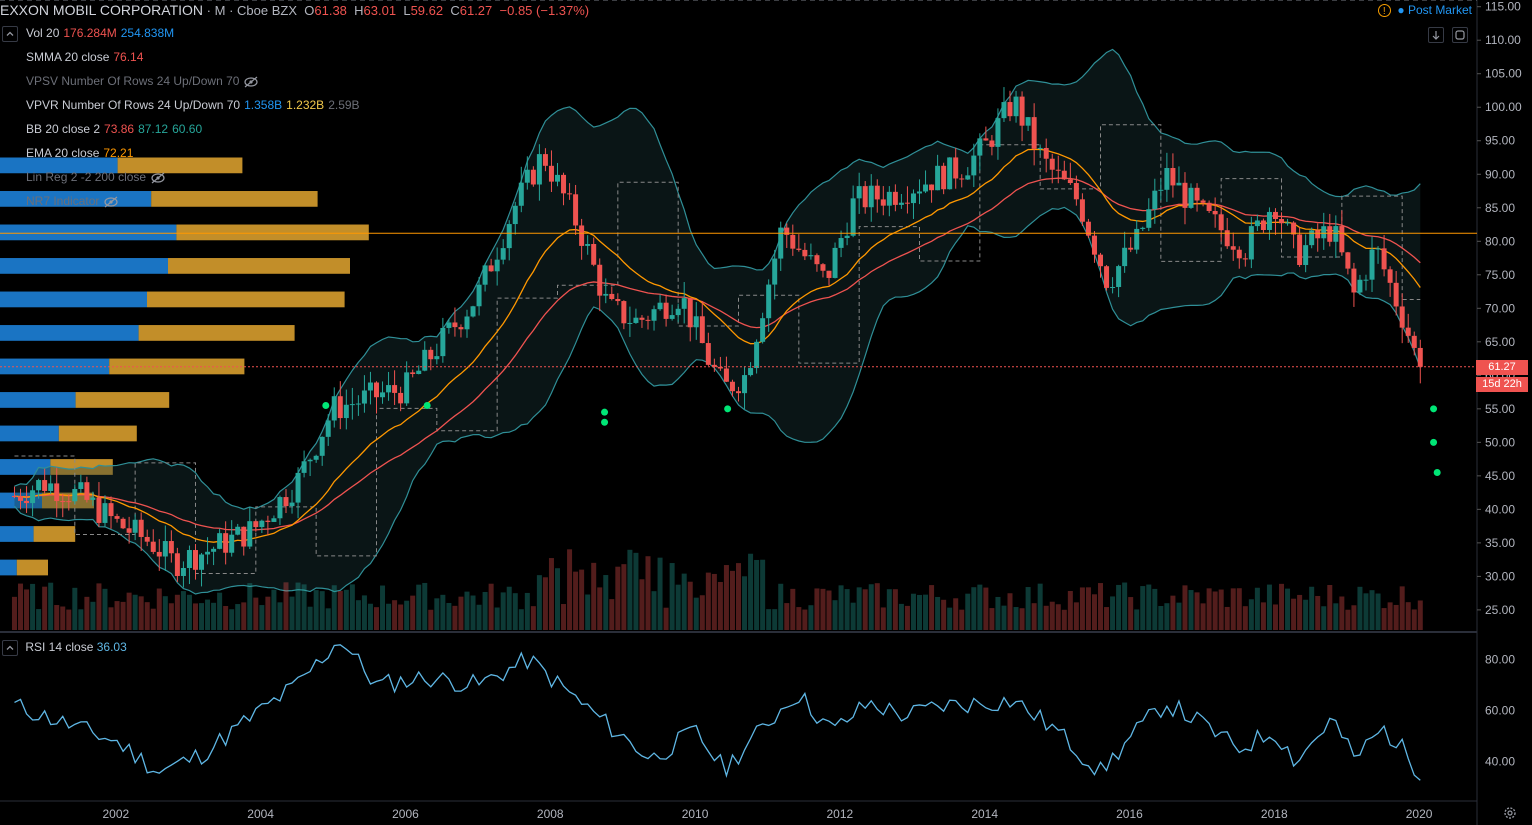 This screenshot has height=825, width=1532. I want to click on indicator-legend-row: EMA 20 close 72.21, so click(81, 154).